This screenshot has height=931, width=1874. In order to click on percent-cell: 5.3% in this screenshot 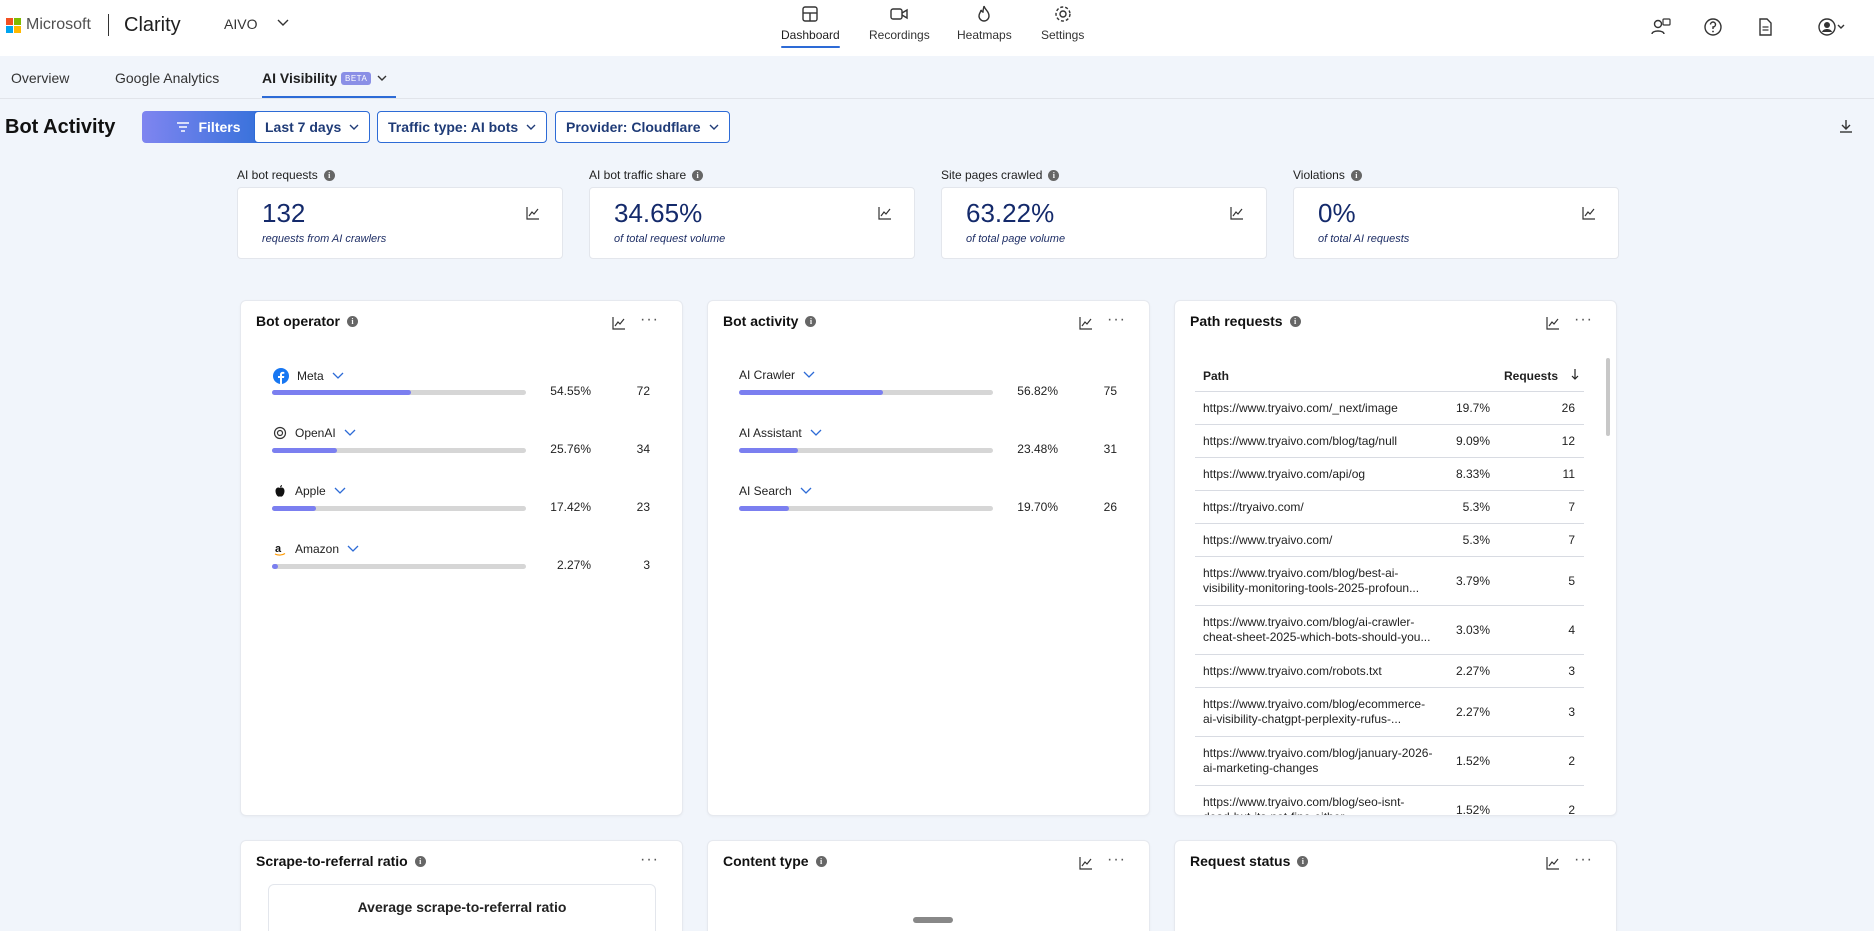, I will do `click(1476, 507)`.